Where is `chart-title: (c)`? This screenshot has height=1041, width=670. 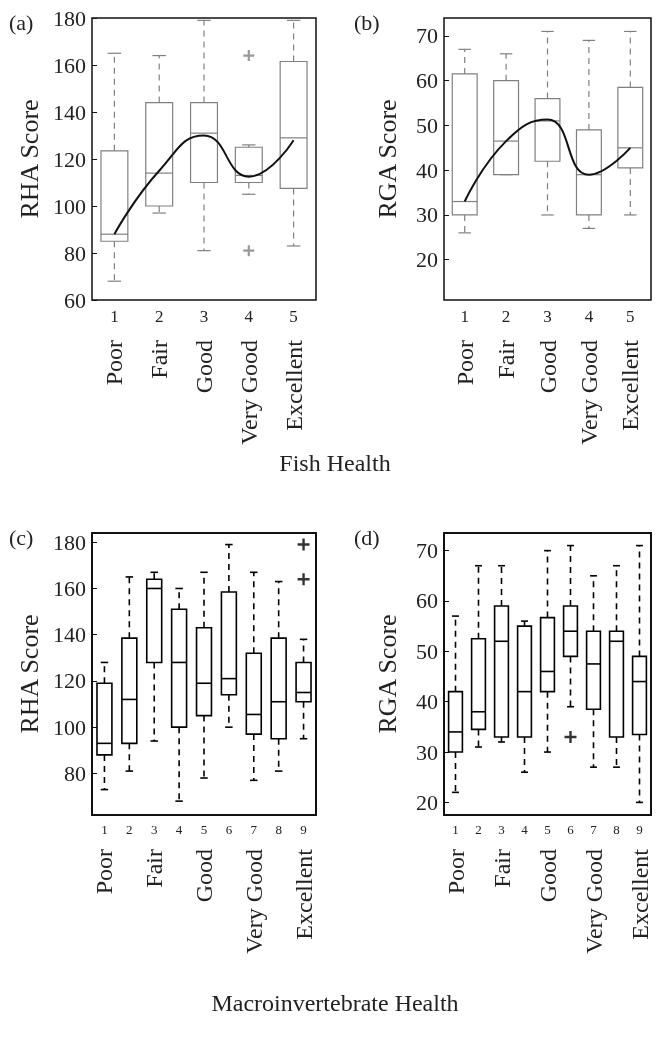 chart-title: (c) is located at coordinates (21, 537).